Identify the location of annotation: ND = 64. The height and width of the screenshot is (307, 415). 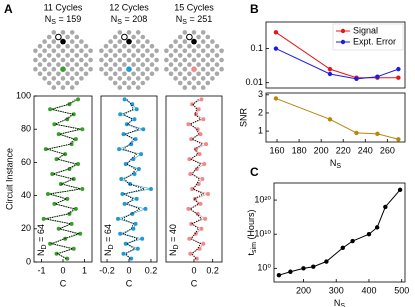
(108, 240).